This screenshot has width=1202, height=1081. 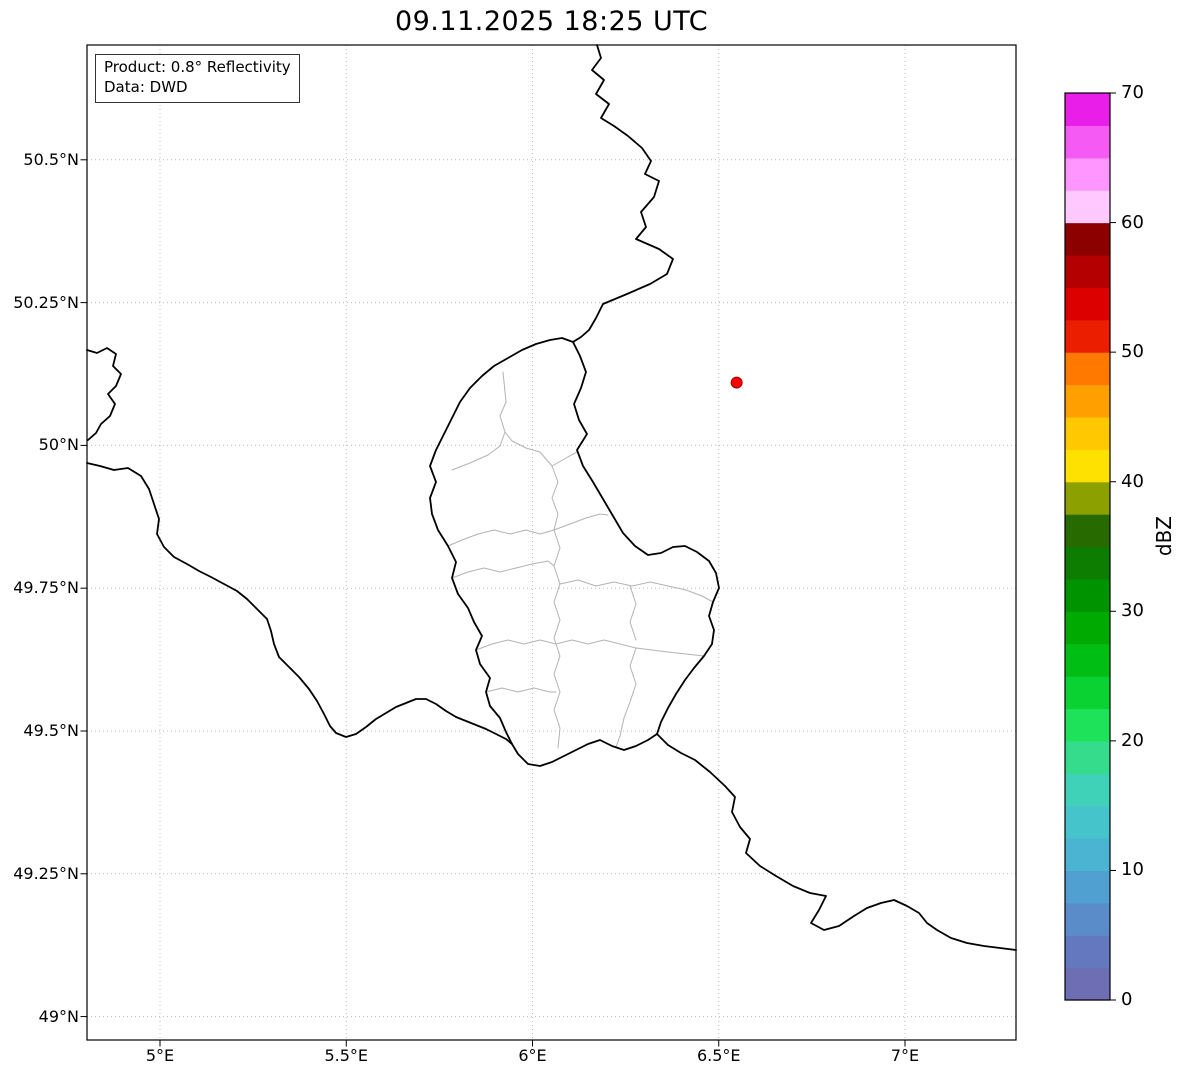 I want to click on colorbar-axis-label: dBZ, so click(x=1164, y=536).